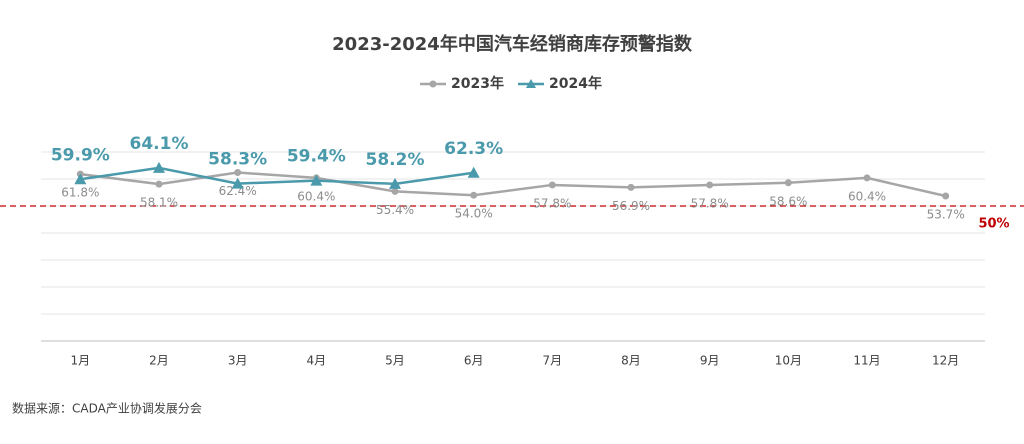  I want to click on chart-title: 2023-2024年中国汽车经销商库存预警指数, so click(512, 44).